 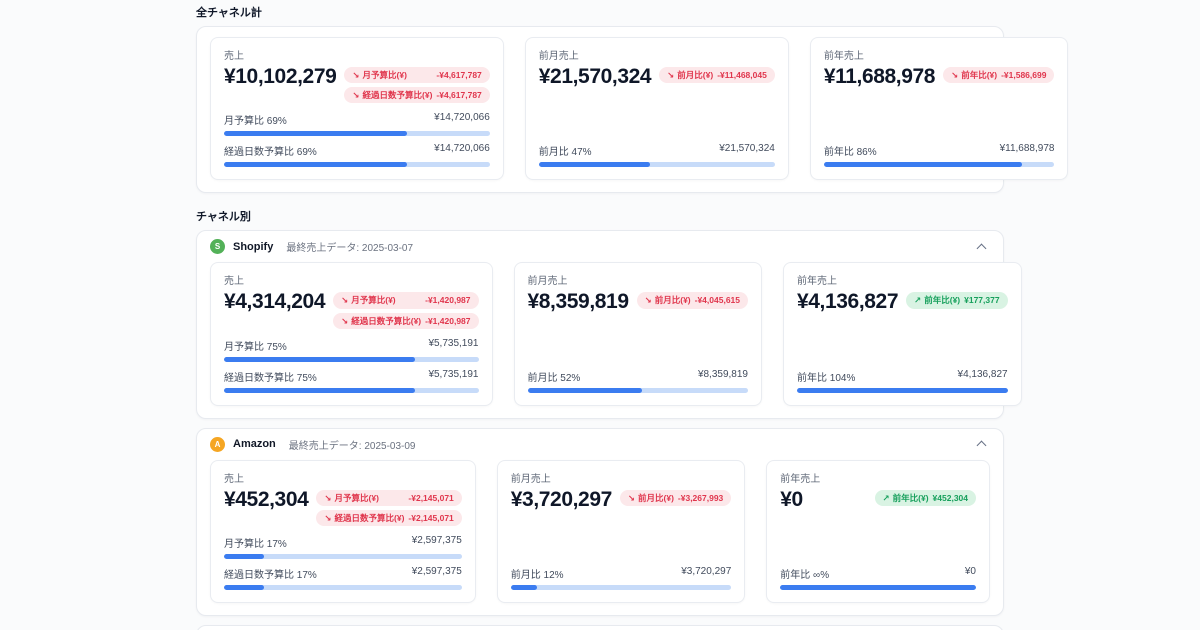 I want to click on channel-prev-year-card: 前年売上 ¥0 ↗ 前年比(¥) ¥452,304 前年比 ∞% ¥0, so click(x=878, y=531).